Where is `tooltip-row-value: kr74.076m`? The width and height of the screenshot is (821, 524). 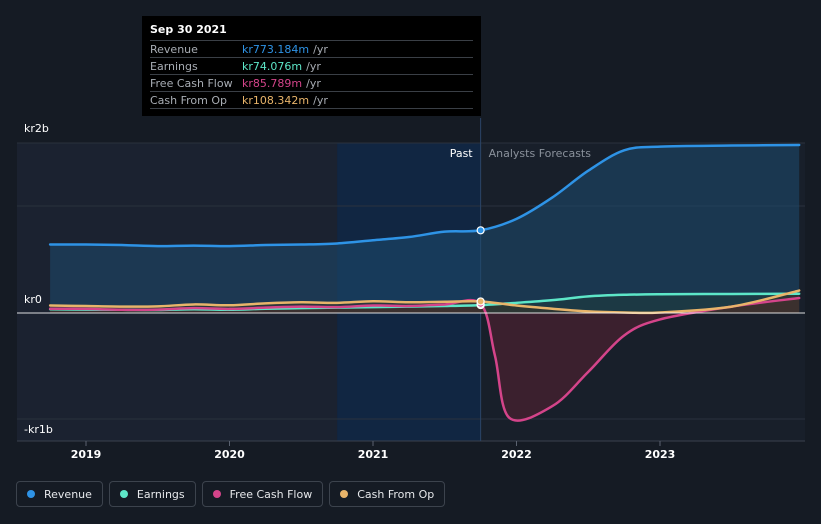 tooltip-row-value: kr74.076m is located at coordinates (272, 66).